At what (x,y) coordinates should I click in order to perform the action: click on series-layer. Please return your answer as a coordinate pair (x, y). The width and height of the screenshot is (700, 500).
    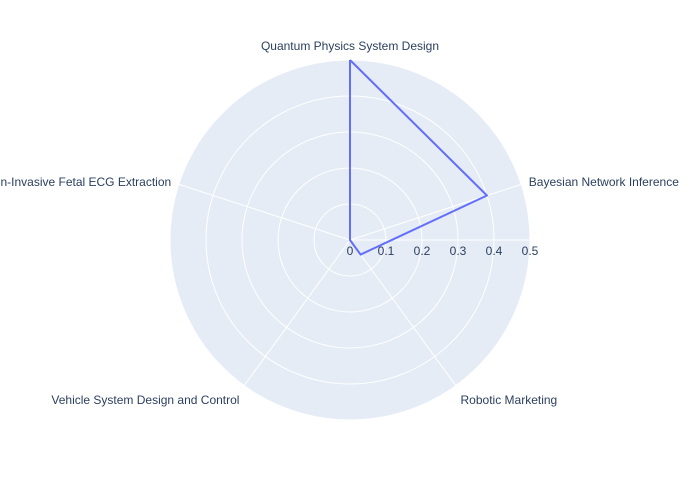
    Looking at the image, I should click on (418, 157).